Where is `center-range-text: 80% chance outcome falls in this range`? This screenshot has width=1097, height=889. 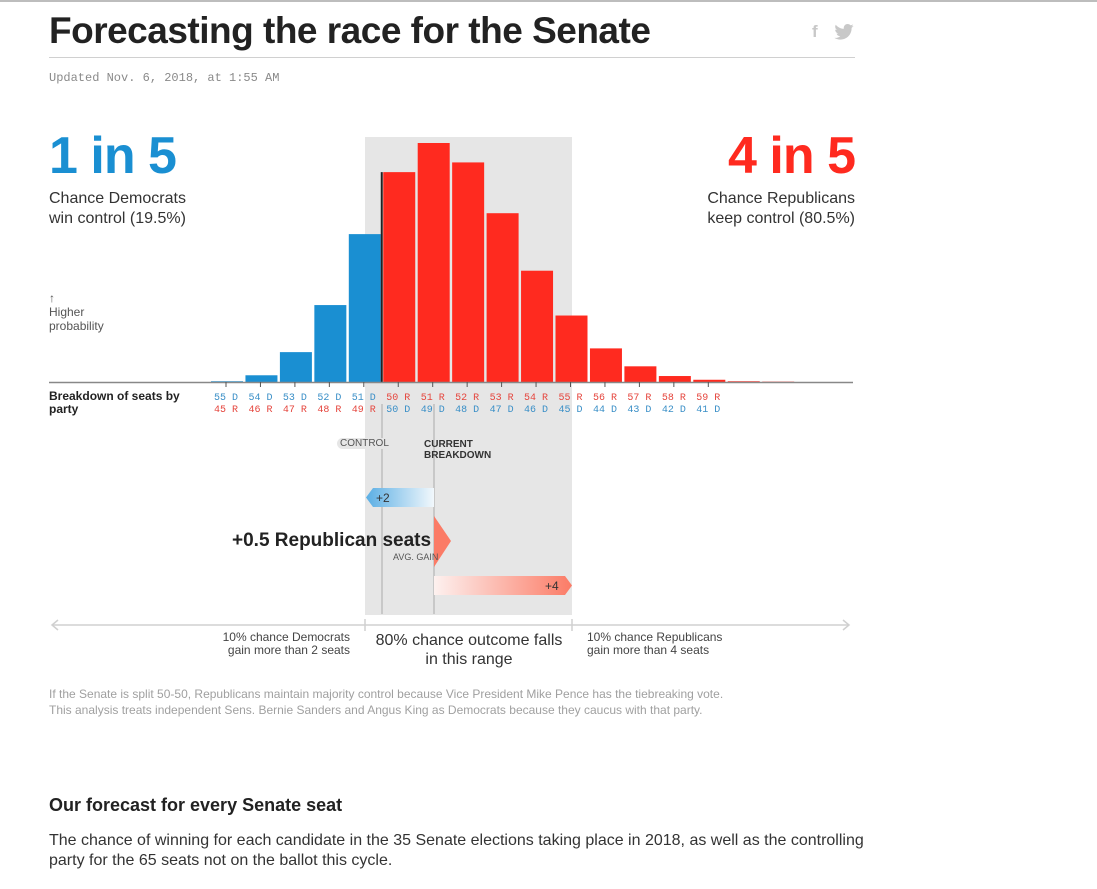 center-range-text: 80% chance outcome falls in this range is located at coordinates (469, 650).